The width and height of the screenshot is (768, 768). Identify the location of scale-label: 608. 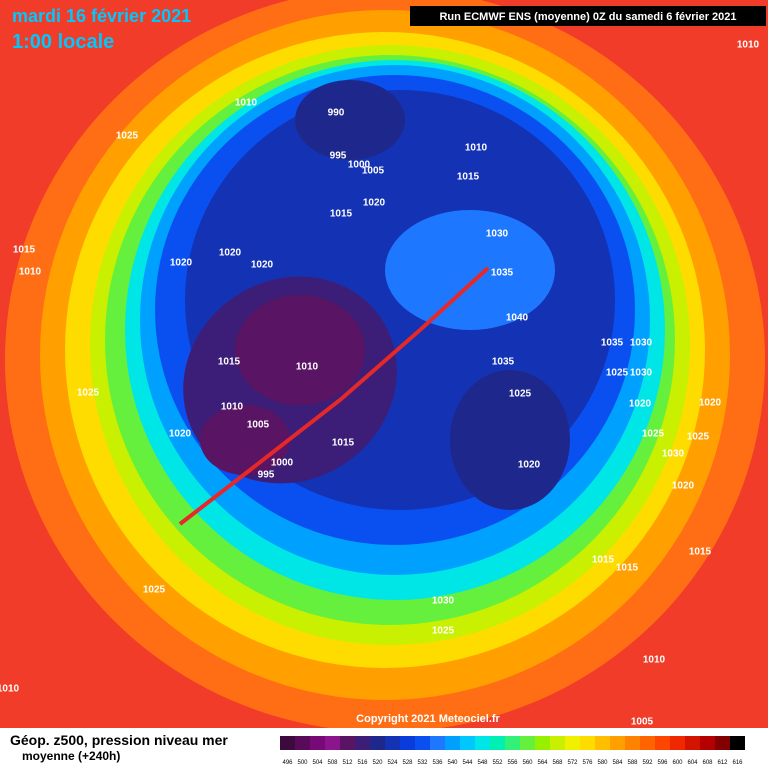
(707, 763).